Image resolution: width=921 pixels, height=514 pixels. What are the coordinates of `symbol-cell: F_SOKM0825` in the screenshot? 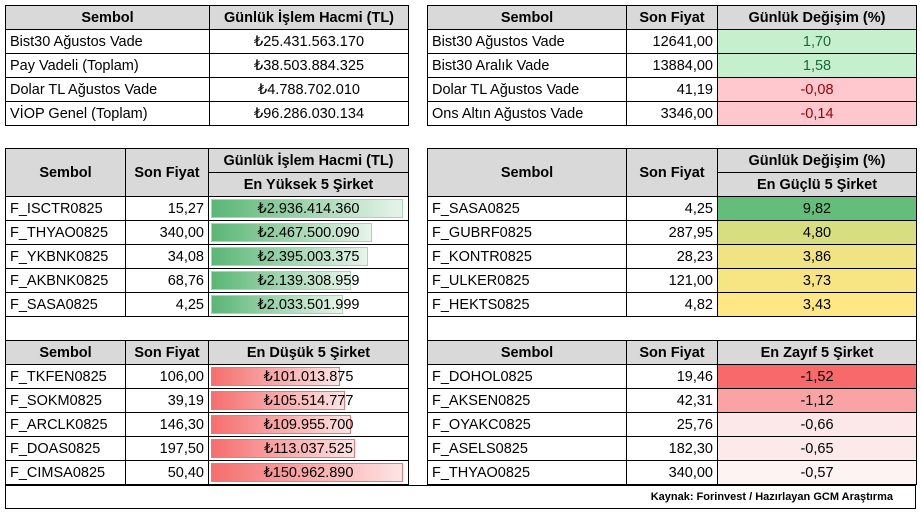 It's located at (65, 400).